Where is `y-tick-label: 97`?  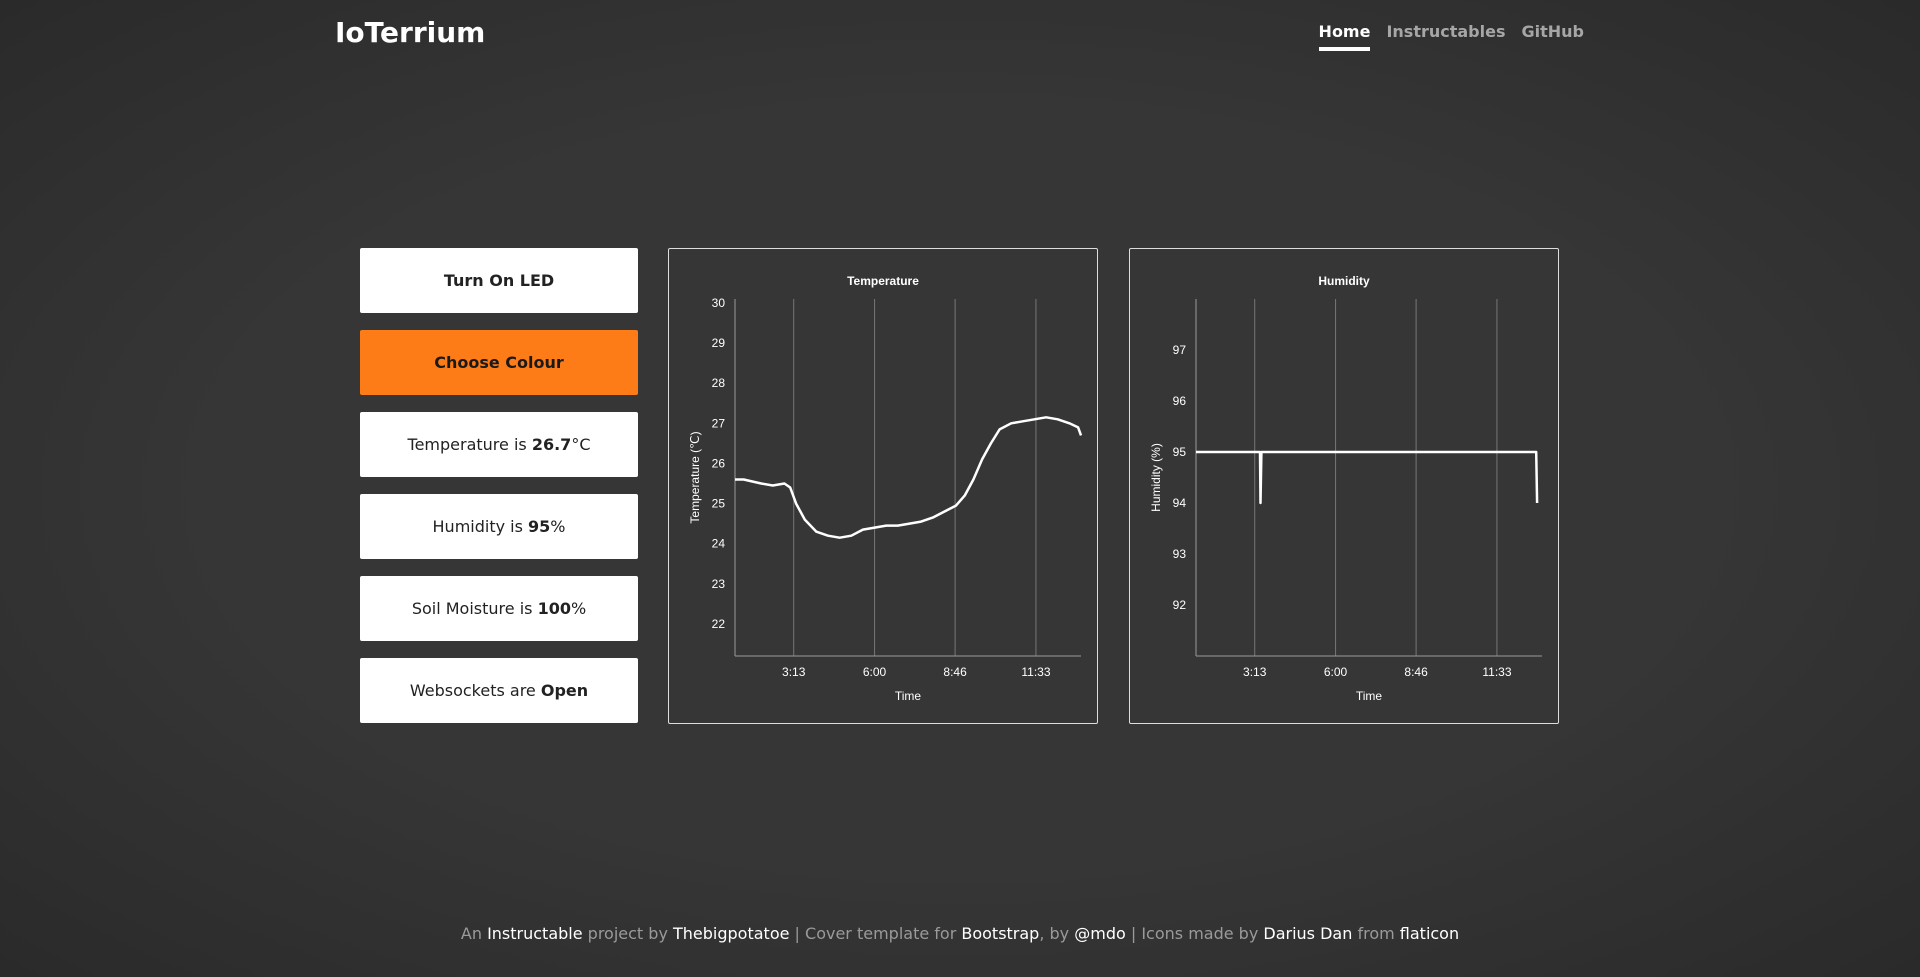 y-tick-label: 97 is located at coordinates (1180, 350).